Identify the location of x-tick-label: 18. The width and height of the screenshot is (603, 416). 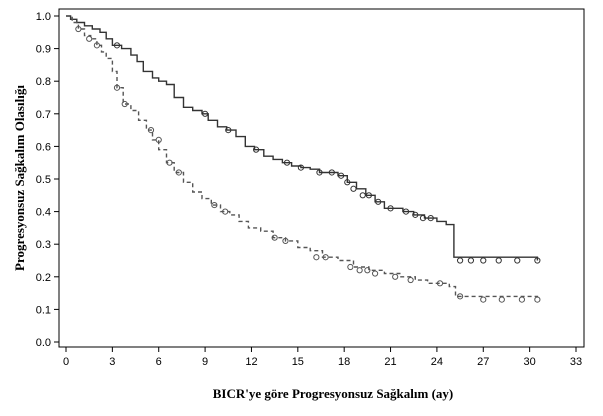
(344, 362).